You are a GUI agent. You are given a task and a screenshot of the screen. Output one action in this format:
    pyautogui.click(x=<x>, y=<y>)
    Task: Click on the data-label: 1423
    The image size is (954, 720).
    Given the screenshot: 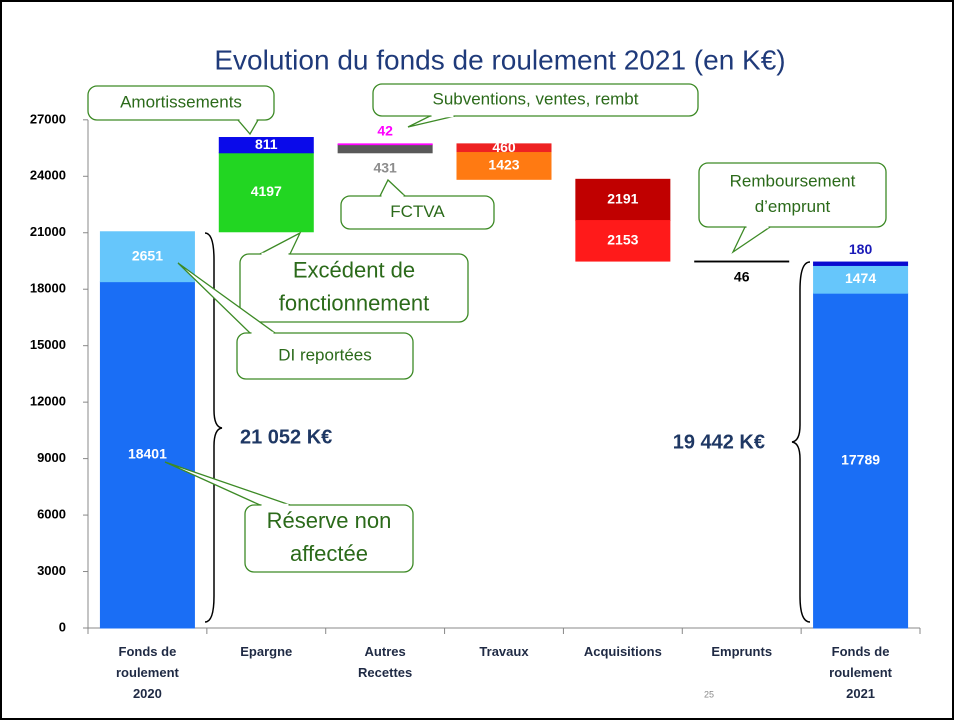 What is the action you would take?
    pyautogui.click(x=503, y=165)
    